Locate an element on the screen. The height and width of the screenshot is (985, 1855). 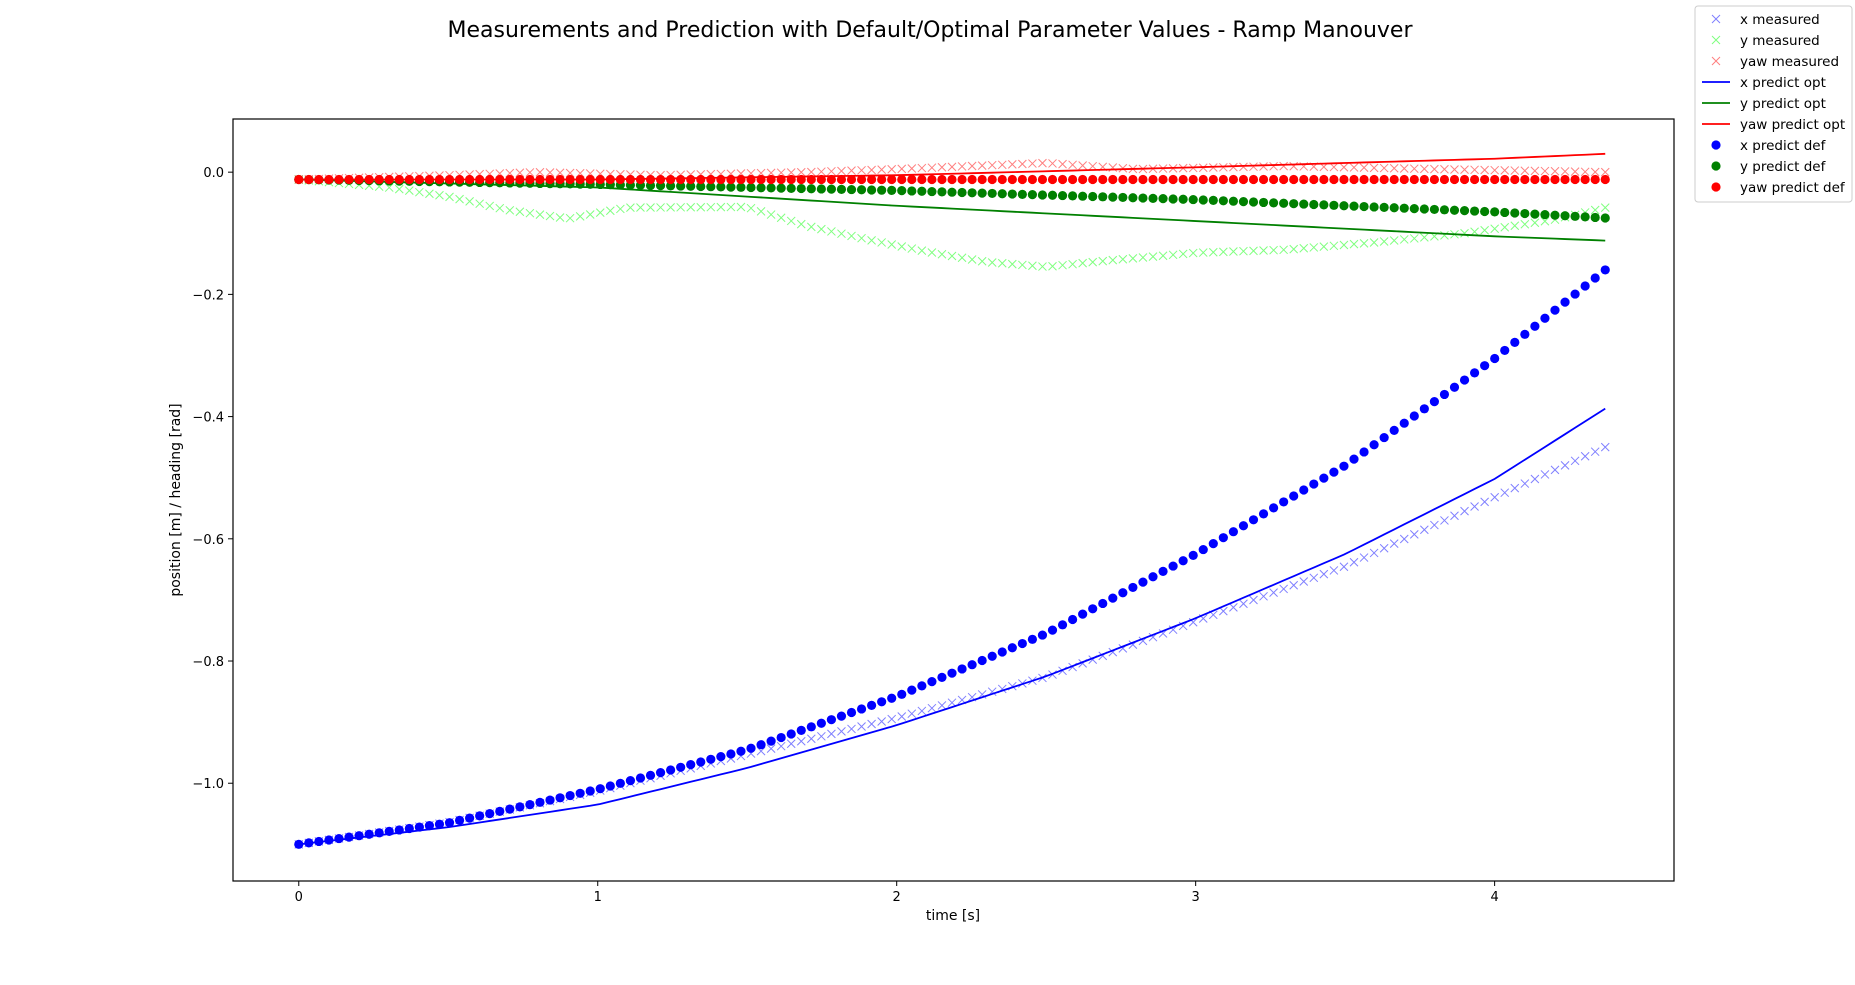
legend-swatch is located at coordinates (1716, 187).